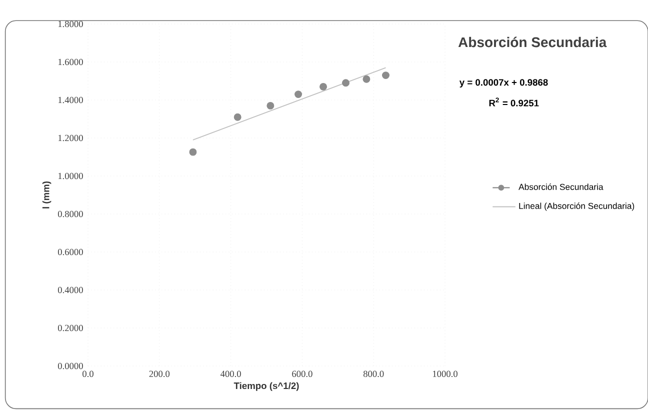 Image resolution: width=648 pixels, height=410 pixels. What do you see at coordinates (373, 374) in the screenshot?
I see `x-tick-label: 800.0` at bounding box center [373, 374].